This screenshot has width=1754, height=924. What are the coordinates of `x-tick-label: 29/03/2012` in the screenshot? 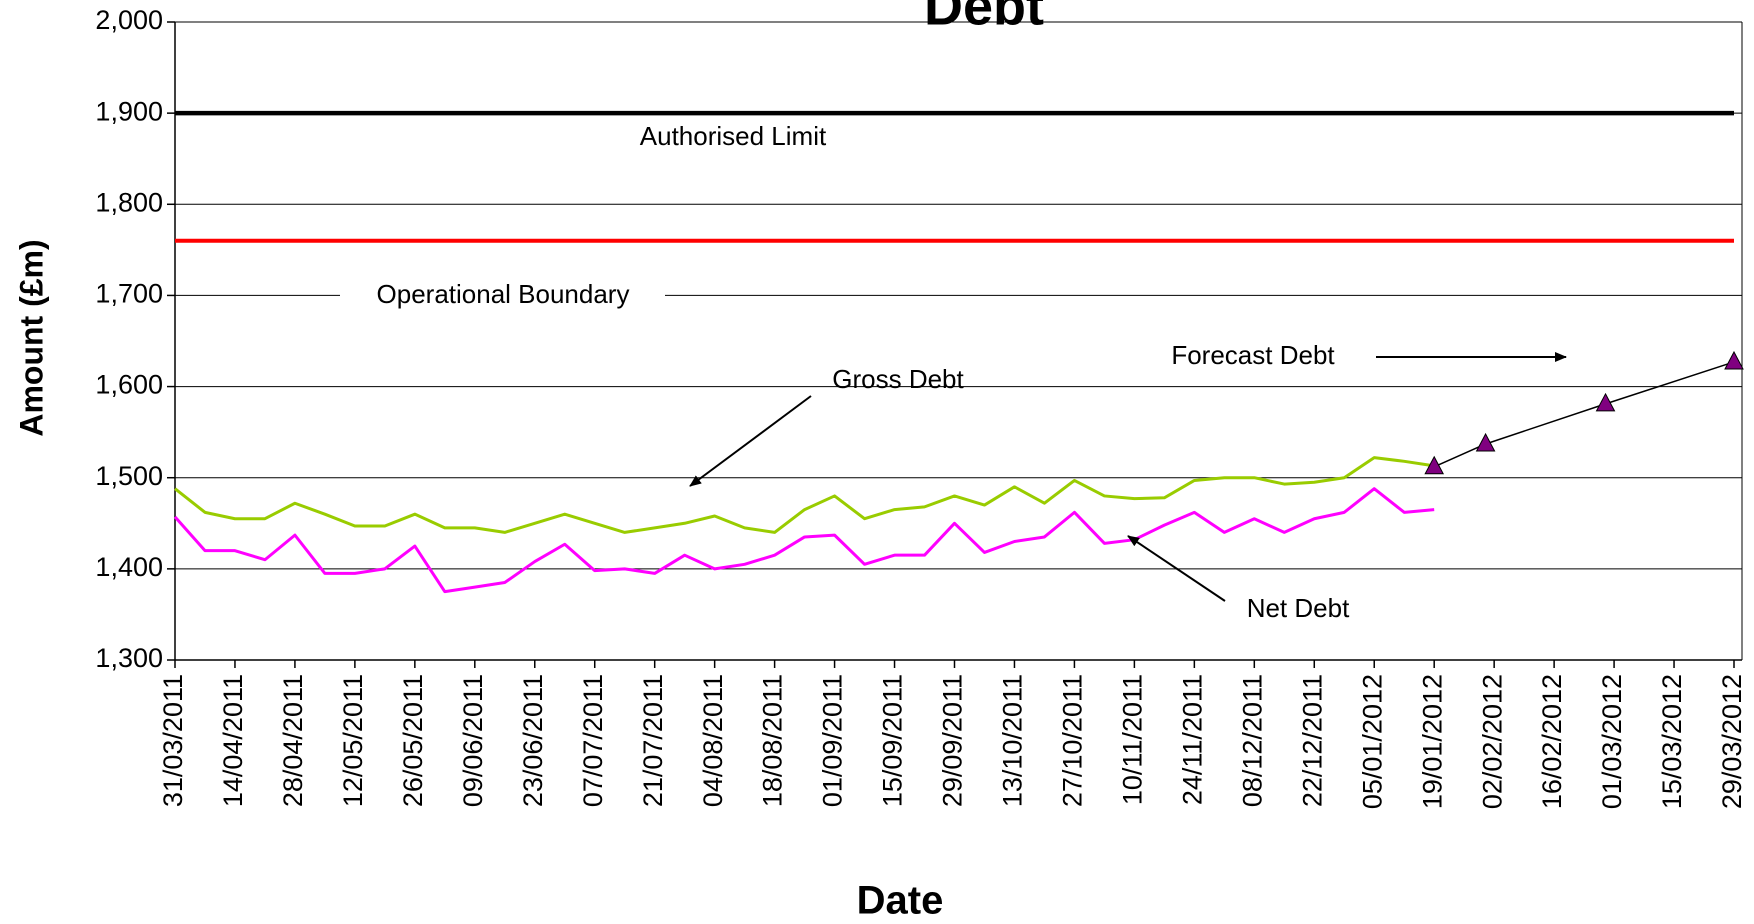 It's located at (1732, 741).